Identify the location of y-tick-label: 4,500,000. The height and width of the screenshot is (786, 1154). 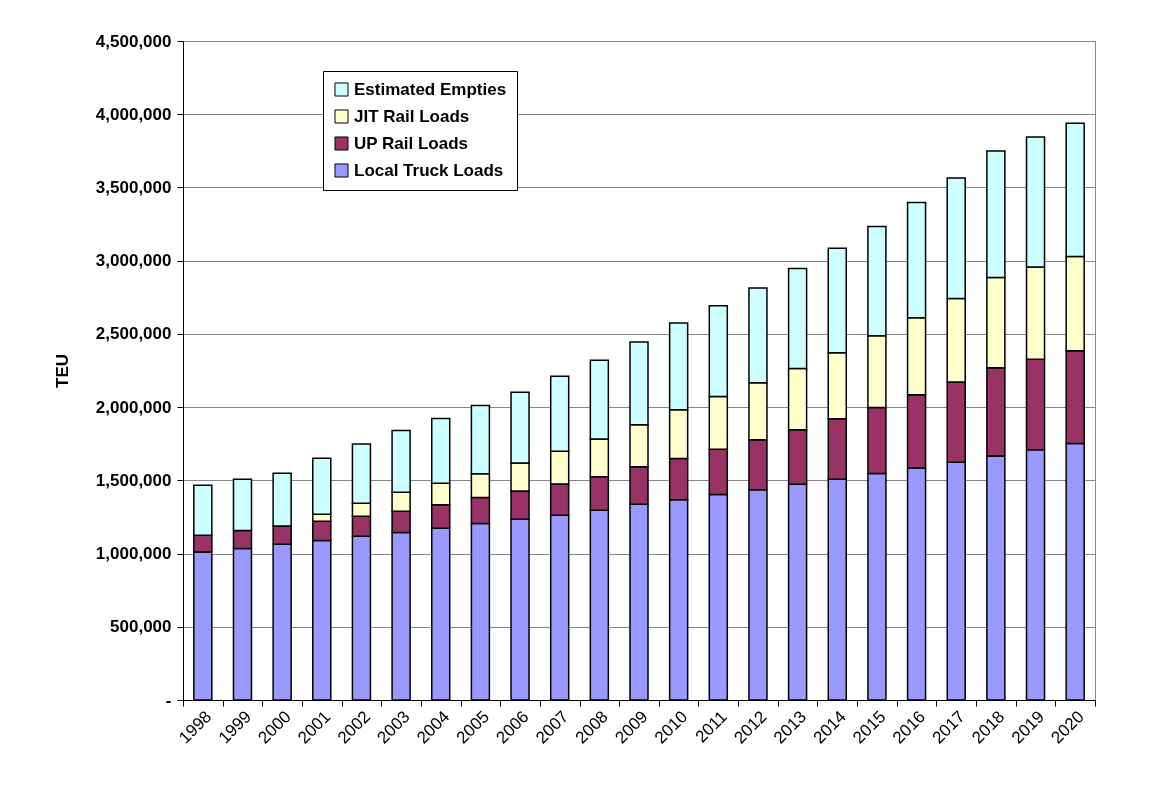
(133, 41).